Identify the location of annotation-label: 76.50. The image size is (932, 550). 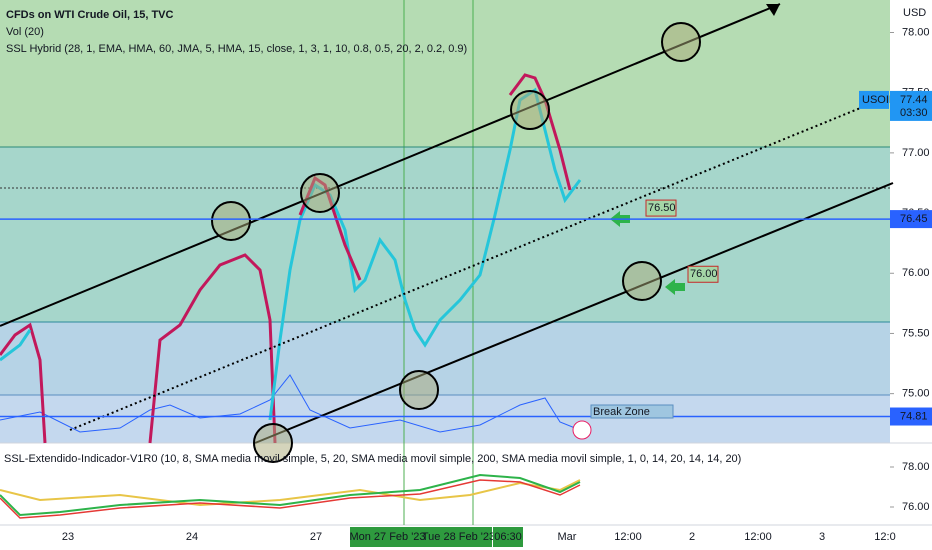
(662, 208).